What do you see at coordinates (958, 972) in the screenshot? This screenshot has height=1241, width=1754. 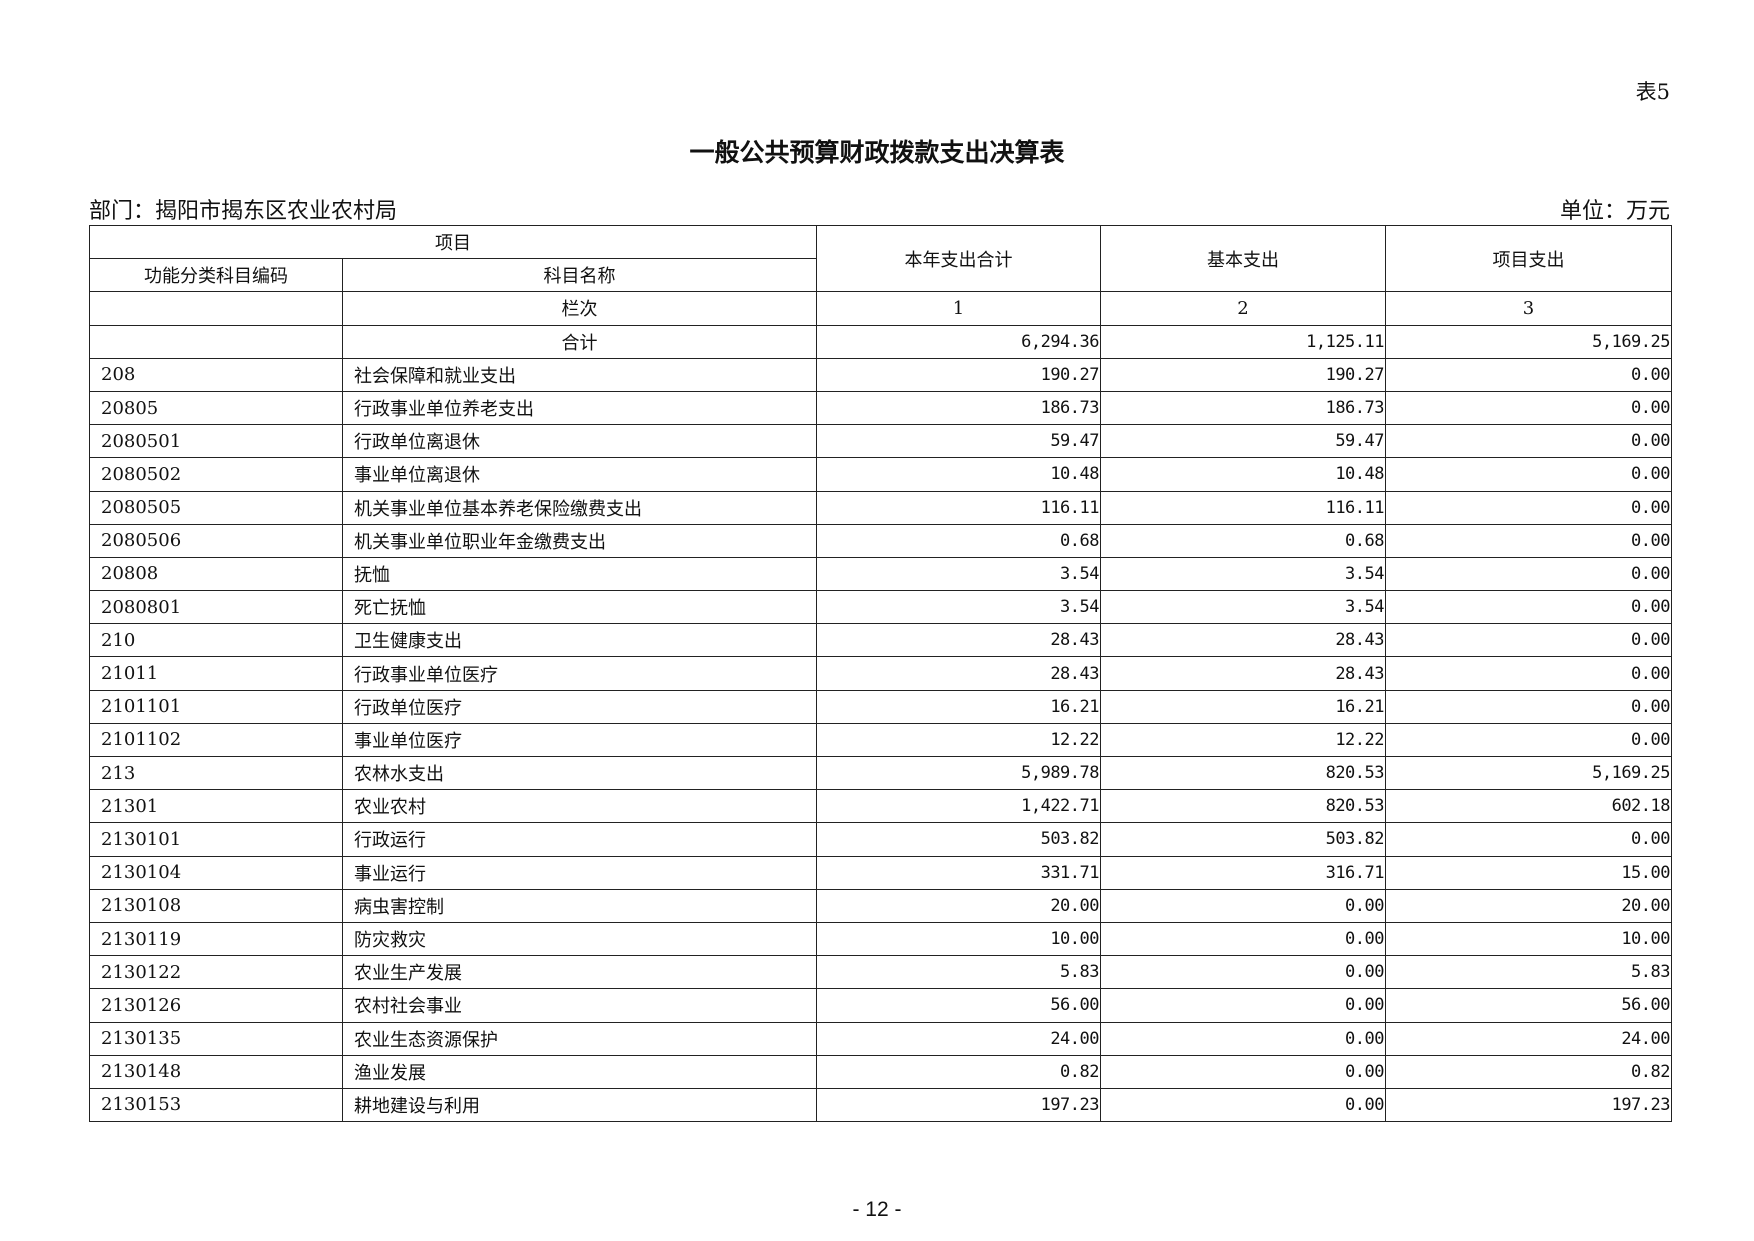 I see `total-cell: 5.83` at bounding box center [958, 972].